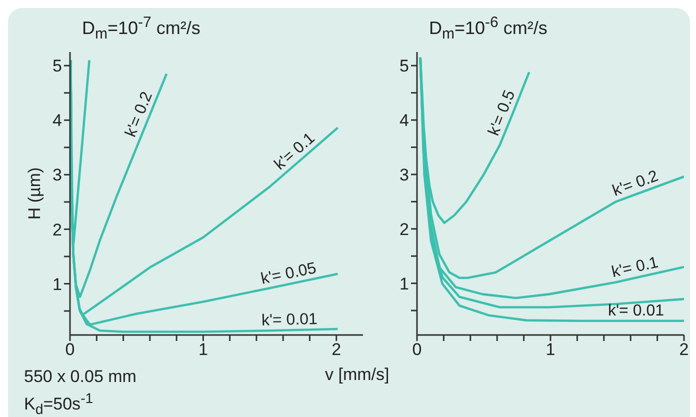 The image size is (696, 417). What do you see at coordinates (34, 193) in the screenshot?
I see `y-axis-title: H (µm)` at bounding box center [34, 193].